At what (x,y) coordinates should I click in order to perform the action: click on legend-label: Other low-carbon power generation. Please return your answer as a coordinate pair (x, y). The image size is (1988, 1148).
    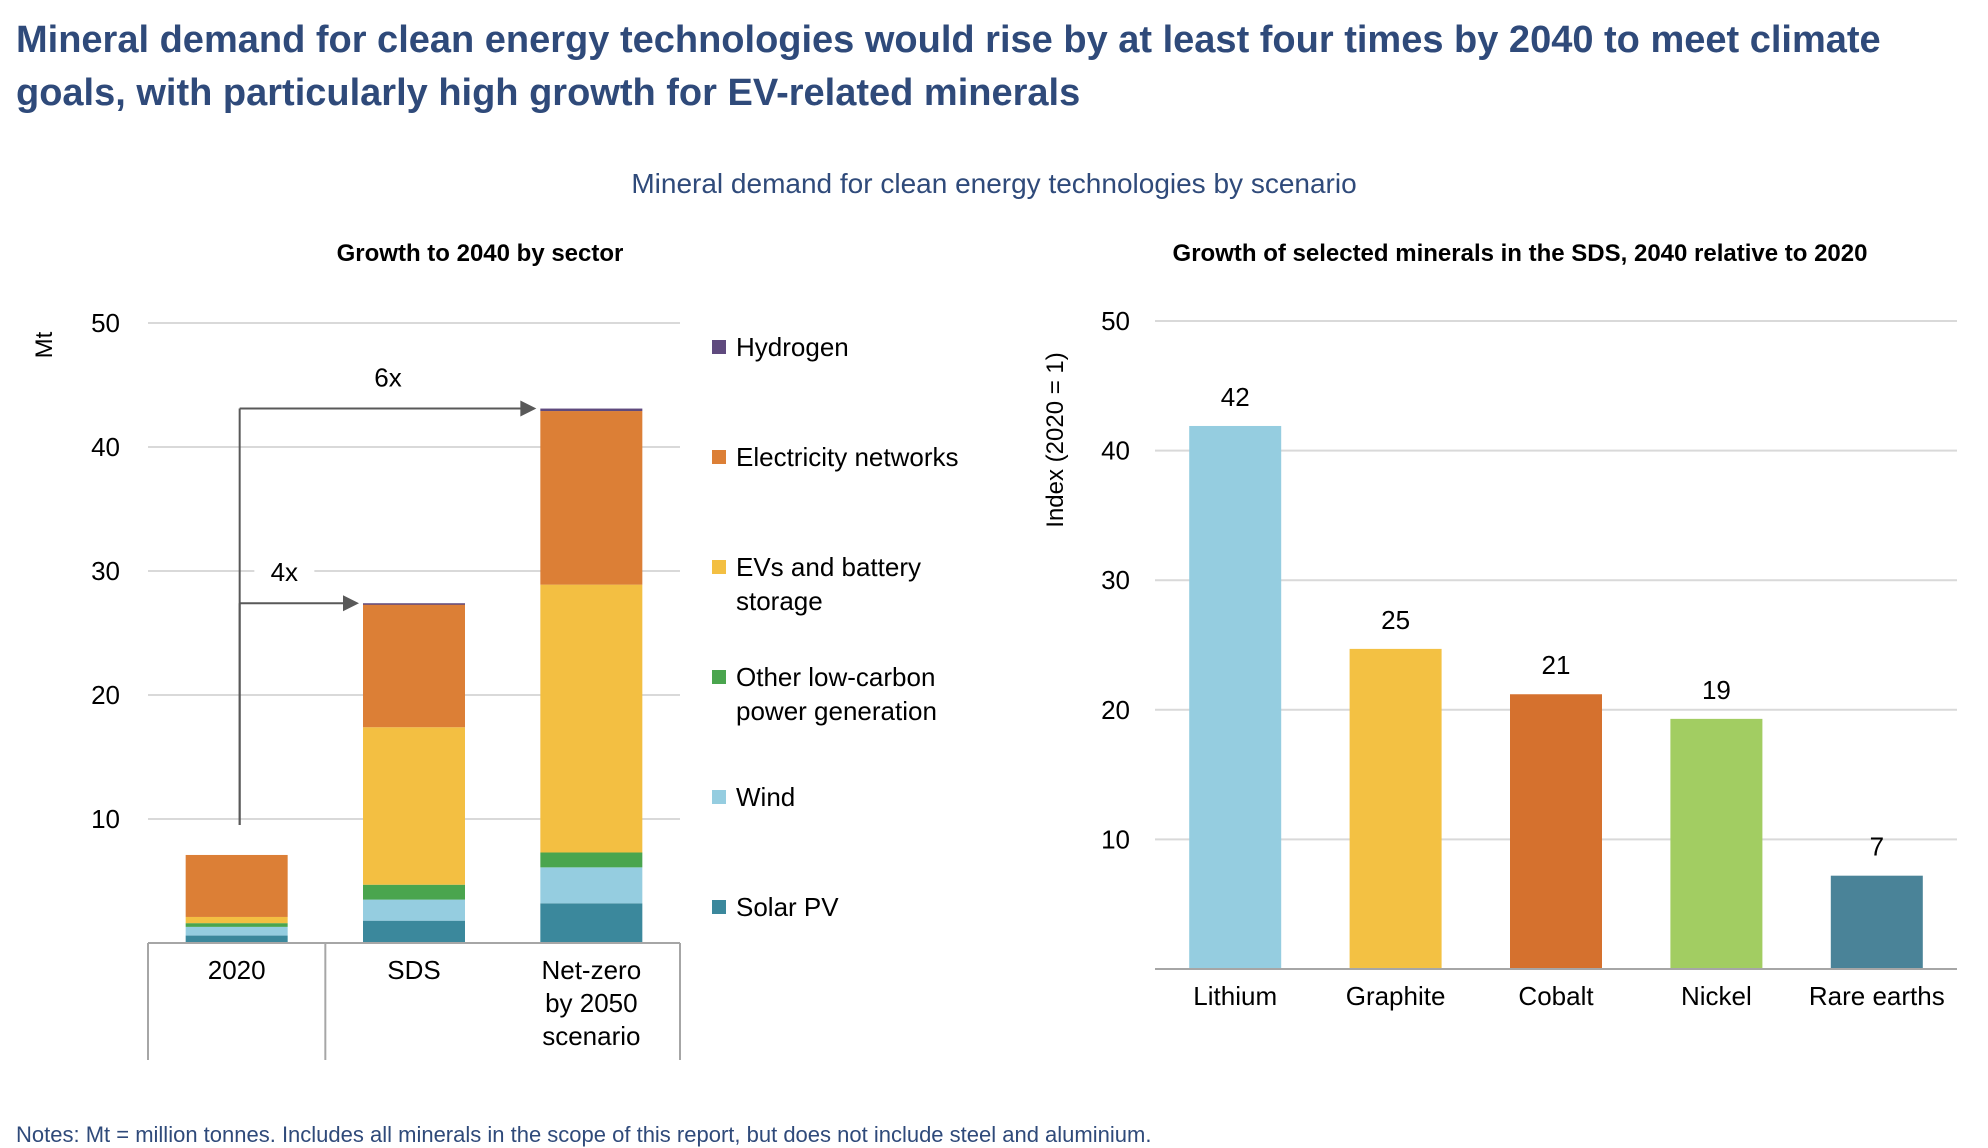
    Looking at the image, I should click on (836, 694).